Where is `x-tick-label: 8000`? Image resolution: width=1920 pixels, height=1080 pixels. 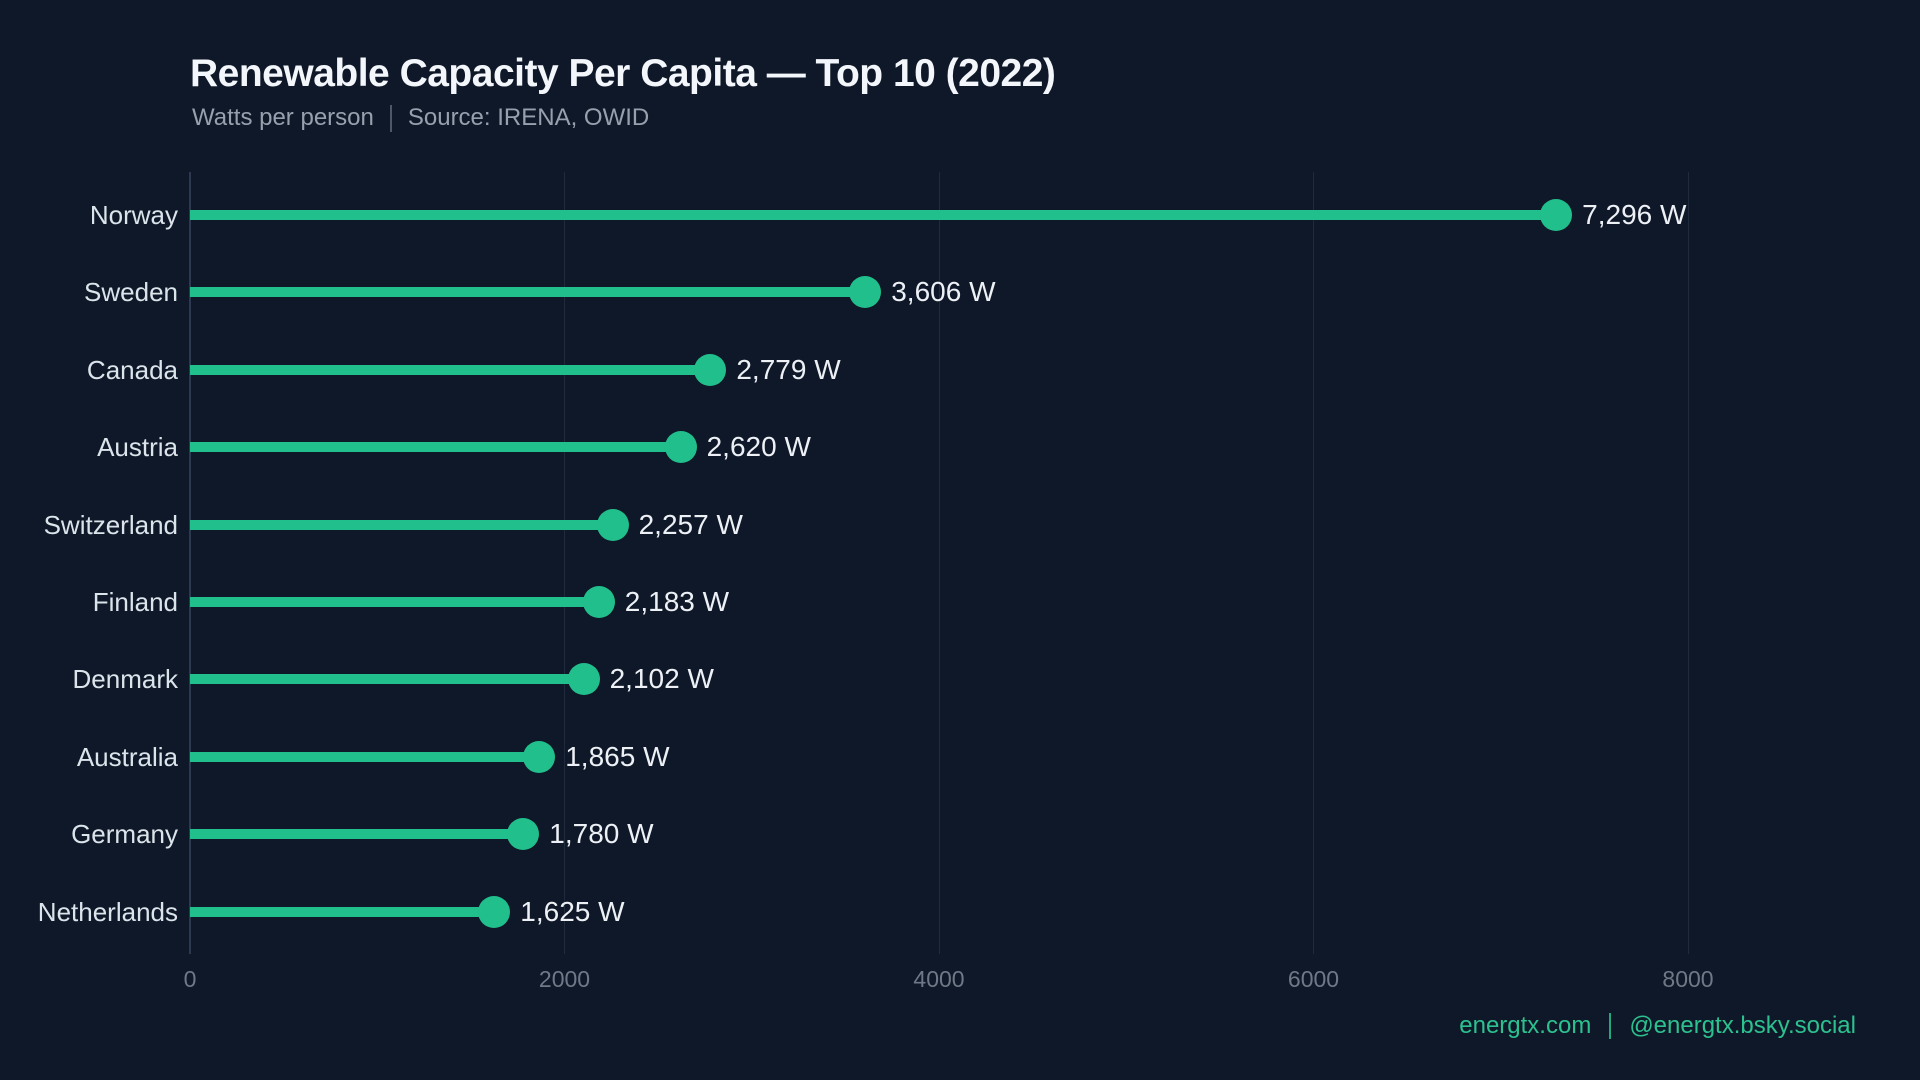 x-tick-label: 8000 is located at coordinates (1688, 979).